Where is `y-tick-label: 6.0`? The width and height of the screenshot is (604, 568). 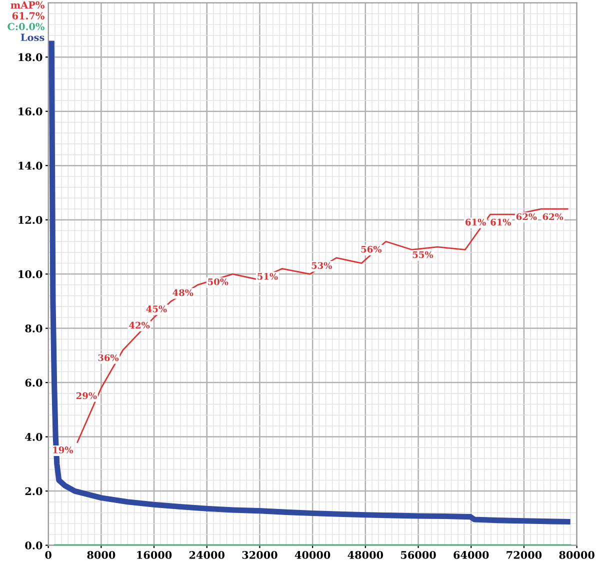
y-tick-label: 6.0 is located at coordinates (33, 382).